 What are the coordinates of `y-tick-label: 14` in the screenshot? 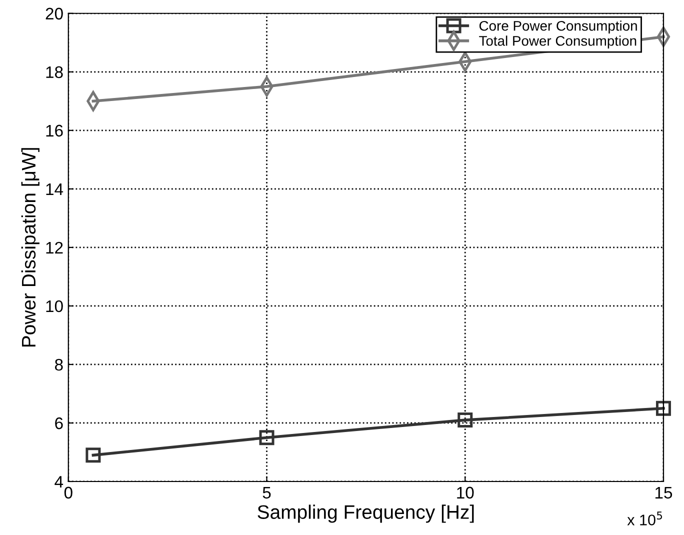 It's located at (55, 189).